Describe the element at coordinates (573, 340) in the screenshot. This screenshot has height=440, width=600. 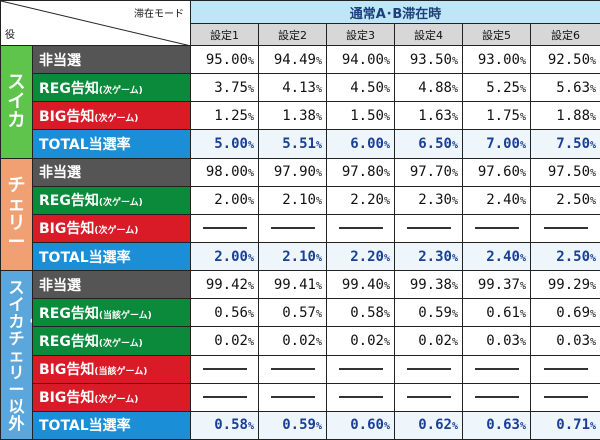
I see `value-number: 0.03` at that location.